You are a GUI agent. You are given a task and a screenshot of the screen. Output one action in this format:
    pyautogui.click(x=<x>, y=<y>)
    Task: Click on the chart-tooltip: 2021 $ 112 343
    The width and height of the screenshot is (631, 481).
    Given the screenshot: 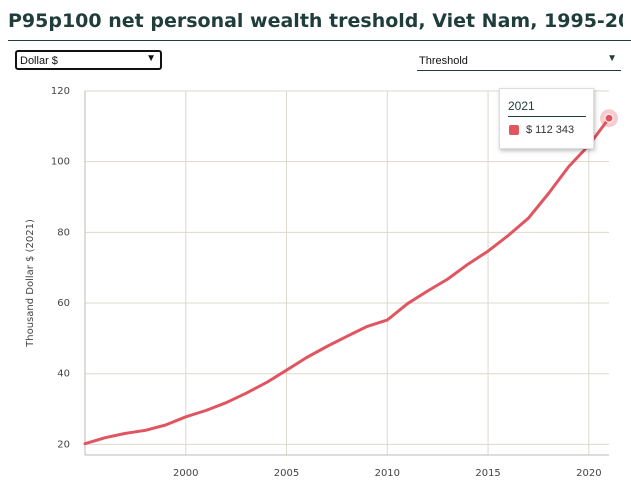 What is the action you would take?
    pyautogui.click(x=546, y=118)
    